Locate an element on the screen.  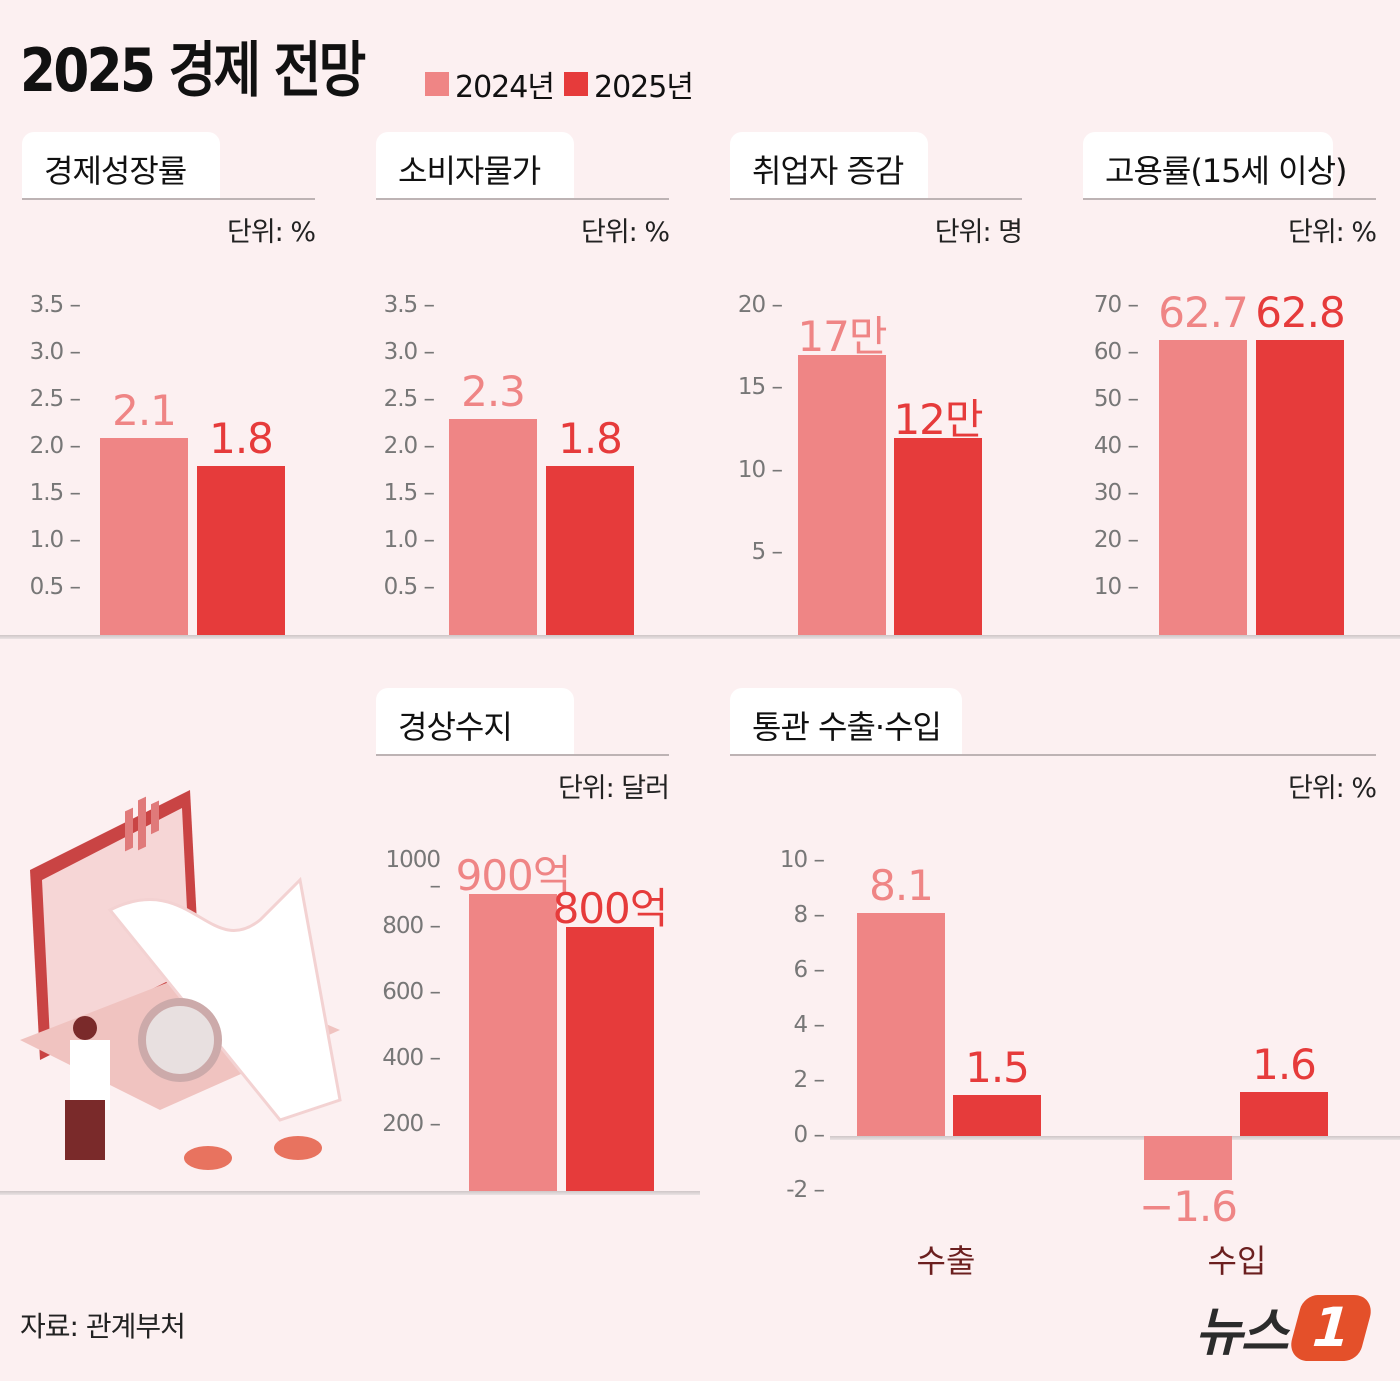
y-tick-label: 600 – is located at coordinates (411, 992).